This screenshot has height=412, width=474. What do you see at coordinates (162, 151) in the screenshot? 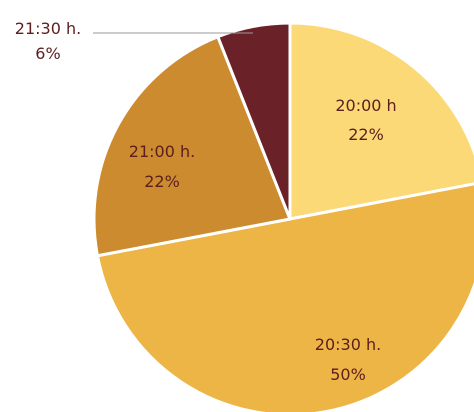
I see `slice-label-2100: 21:00 h.` at bounding box center [162, 151].